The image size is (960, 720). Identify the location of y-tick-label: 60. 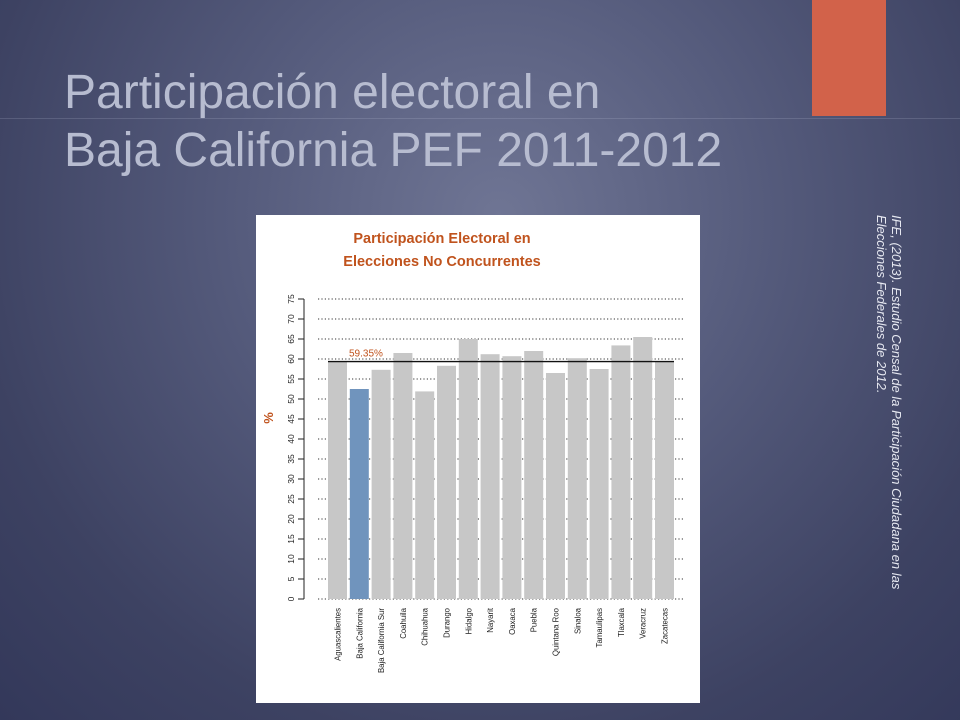
(291, 359).